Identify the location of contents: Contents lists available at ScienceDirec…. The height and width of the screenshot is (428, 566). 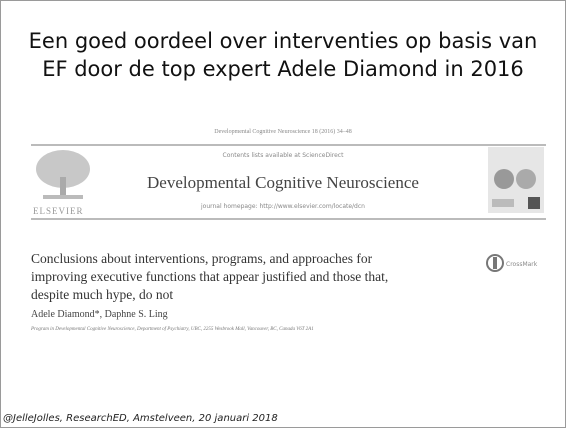
(283, 155).